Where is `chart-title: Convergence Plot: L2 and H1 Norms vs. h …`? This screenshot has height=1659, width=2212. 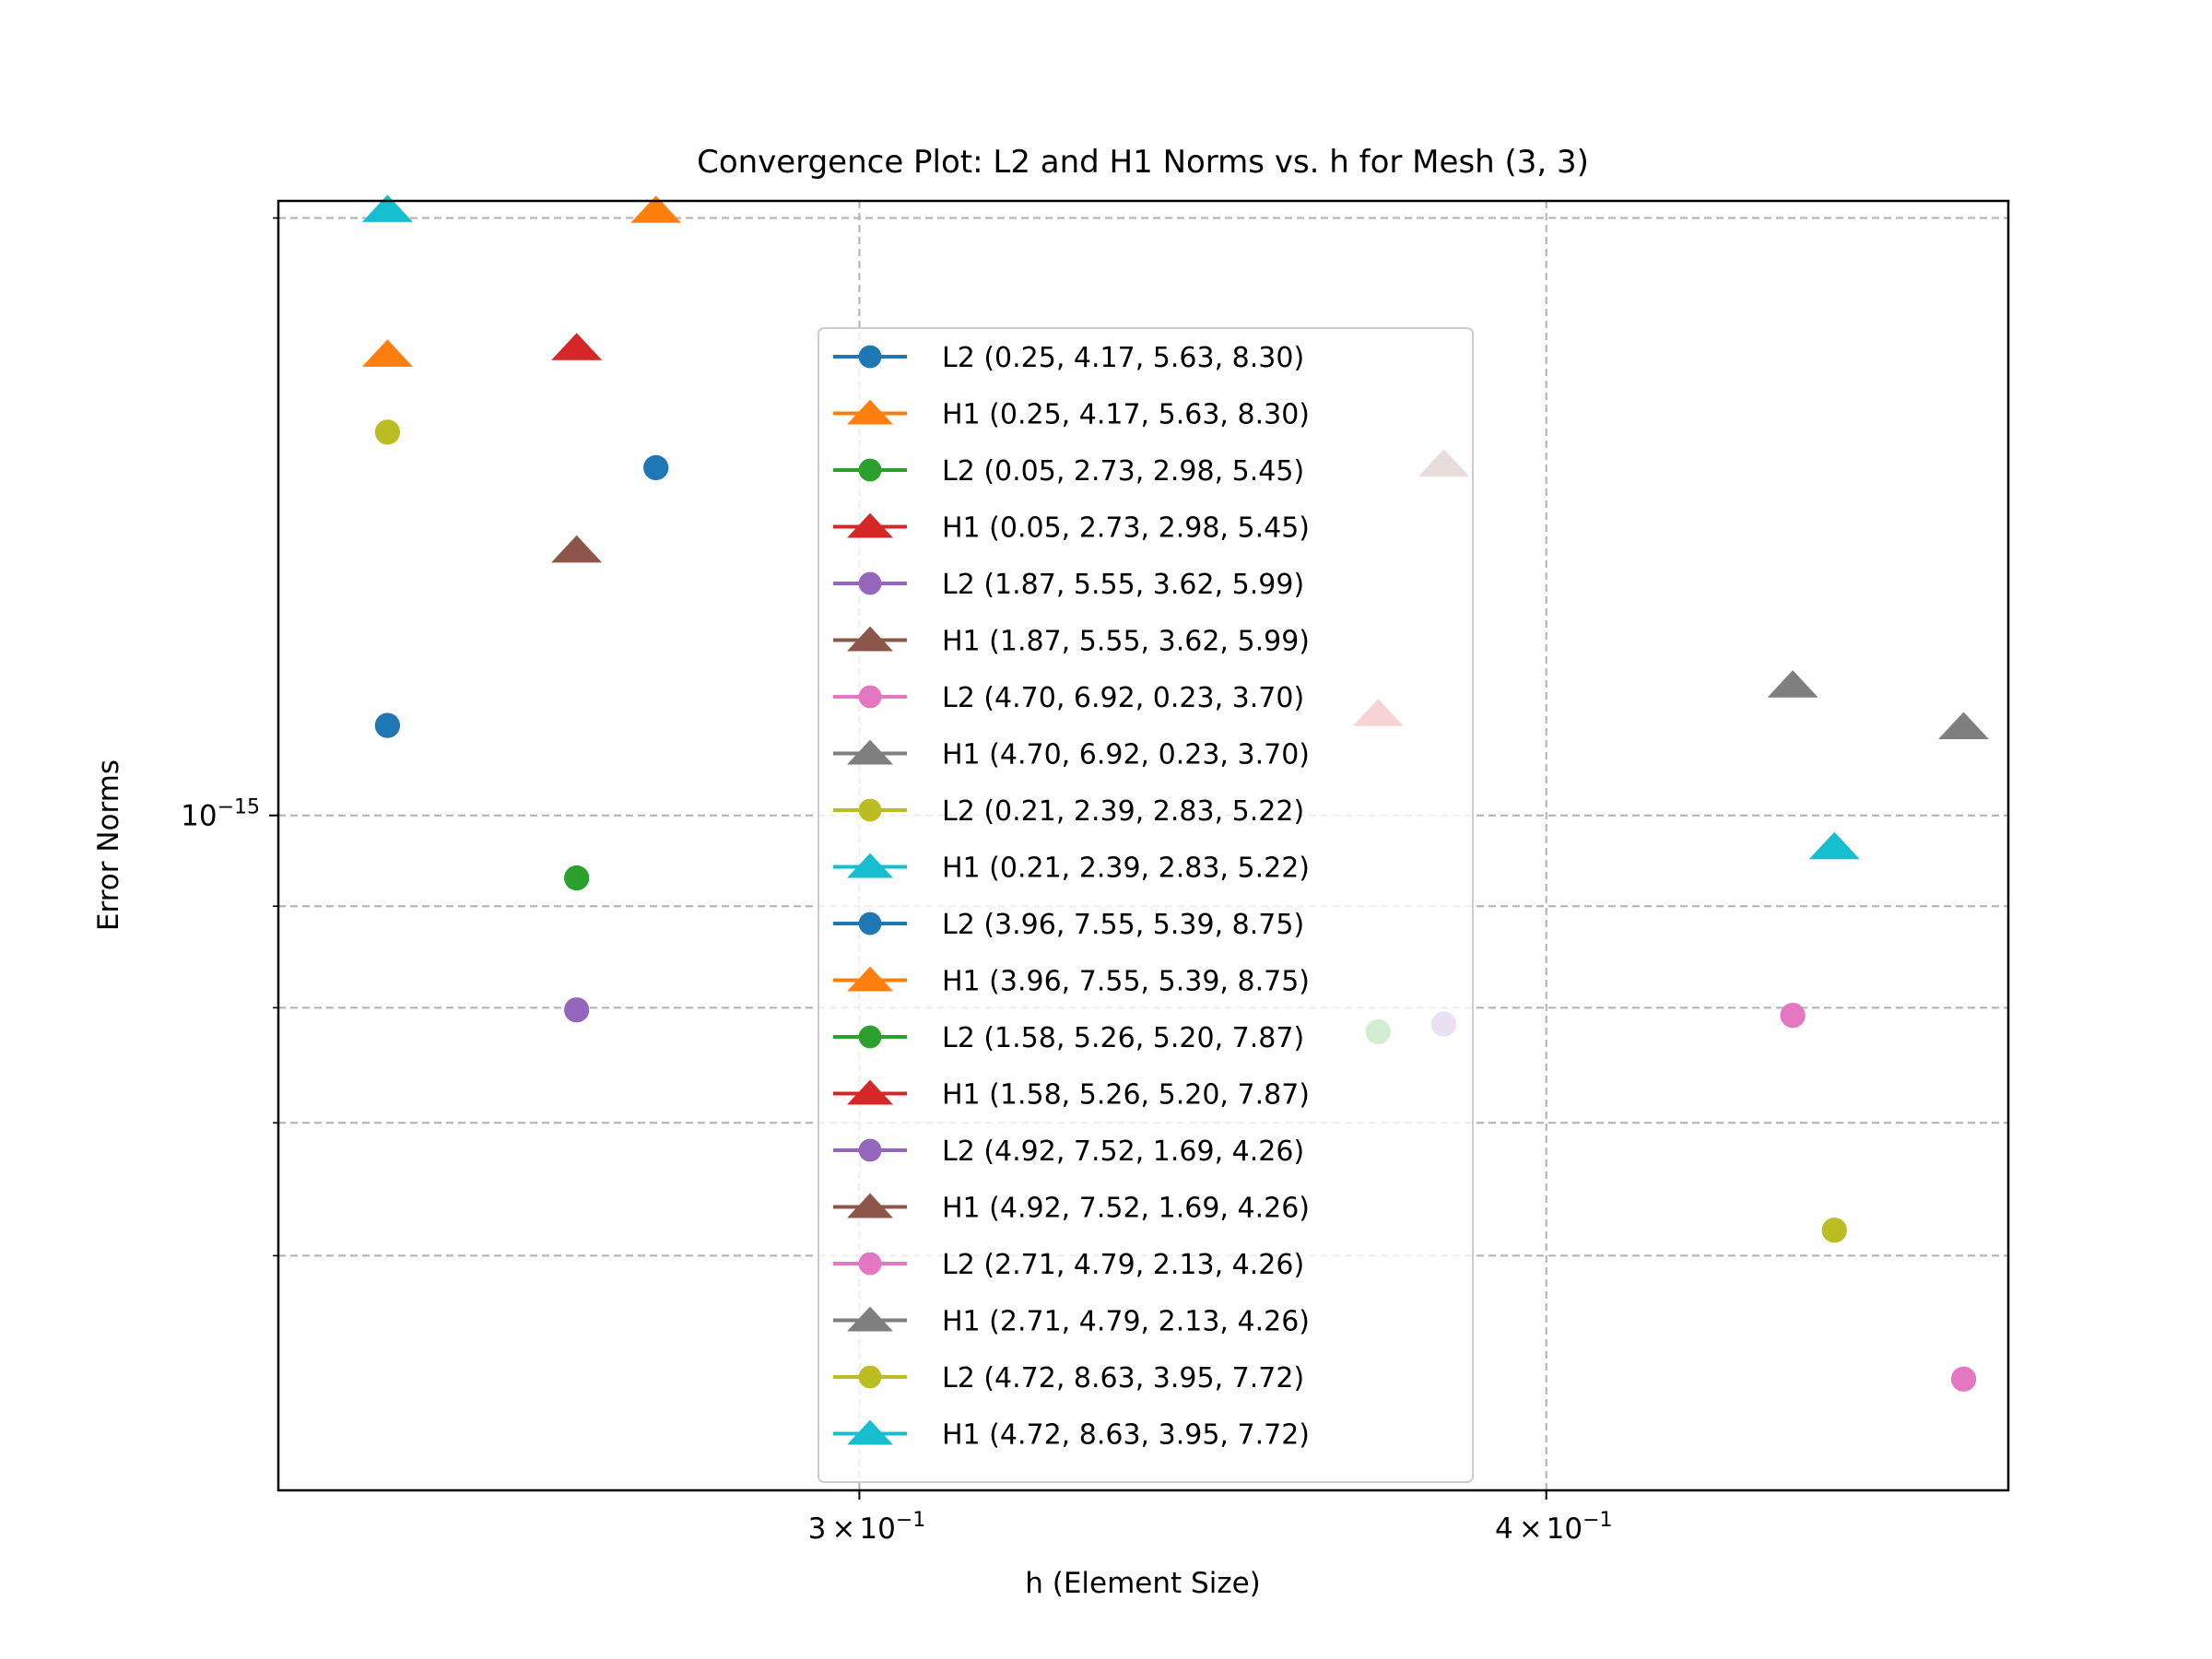
chart-title: Convergence Plot: L2 and H1 Norms vs. h … is located at coordinates (1143, 162).